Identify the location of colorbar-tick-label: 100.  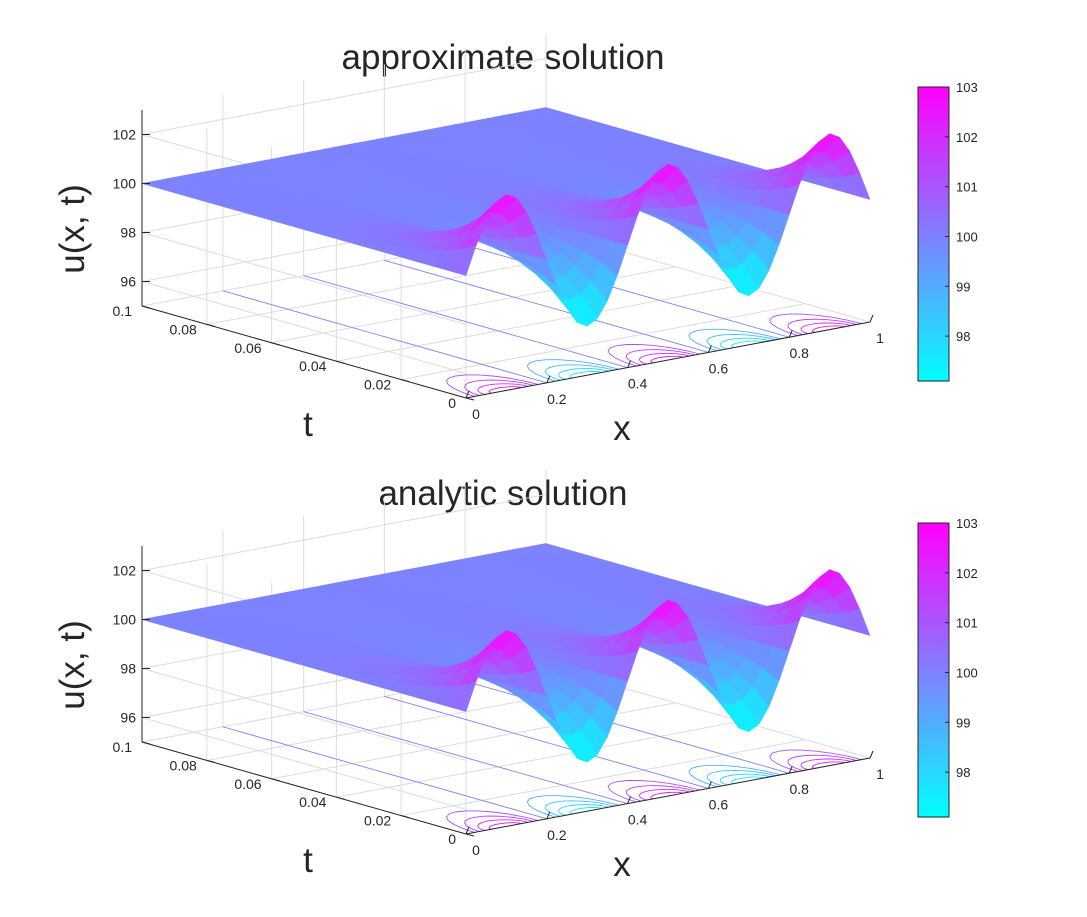
(967, 672).